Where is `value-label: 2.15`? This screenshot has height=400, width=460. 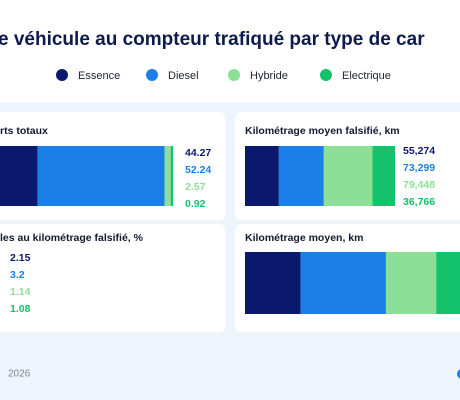
value-label: 2.15 is located at coordinates (20, 258).